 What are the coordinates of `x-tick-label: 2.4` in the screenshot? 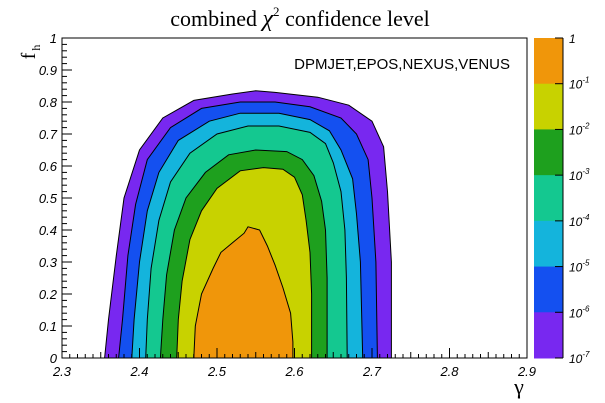 It's located at (138, 371).